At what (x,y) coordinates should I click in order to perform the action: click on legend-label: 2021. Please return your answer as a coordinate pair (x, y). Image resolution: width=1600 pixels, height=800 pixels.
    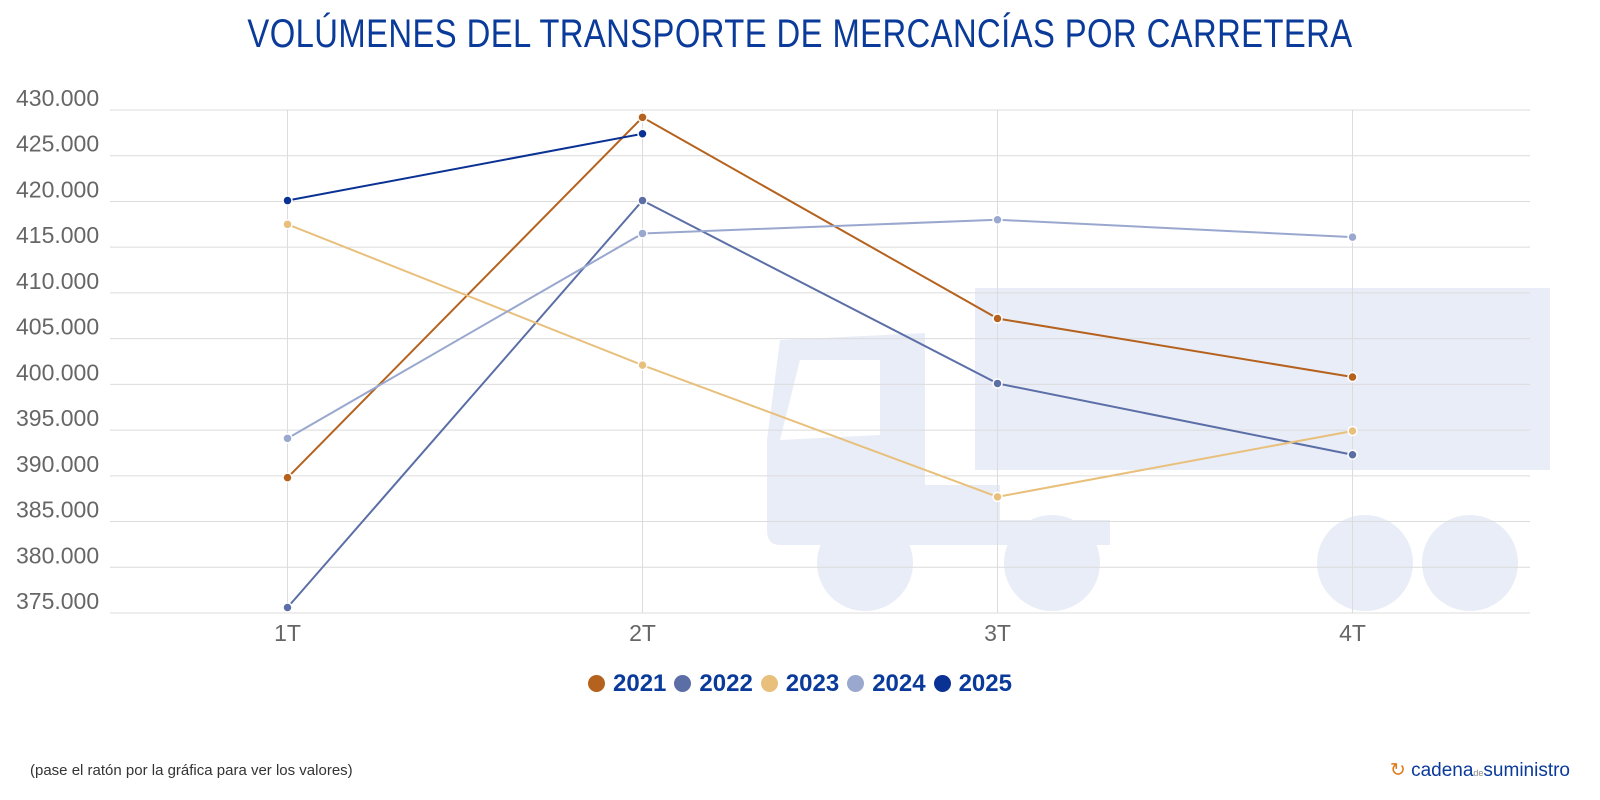
    Looking at the image, I should click on (640, 683).